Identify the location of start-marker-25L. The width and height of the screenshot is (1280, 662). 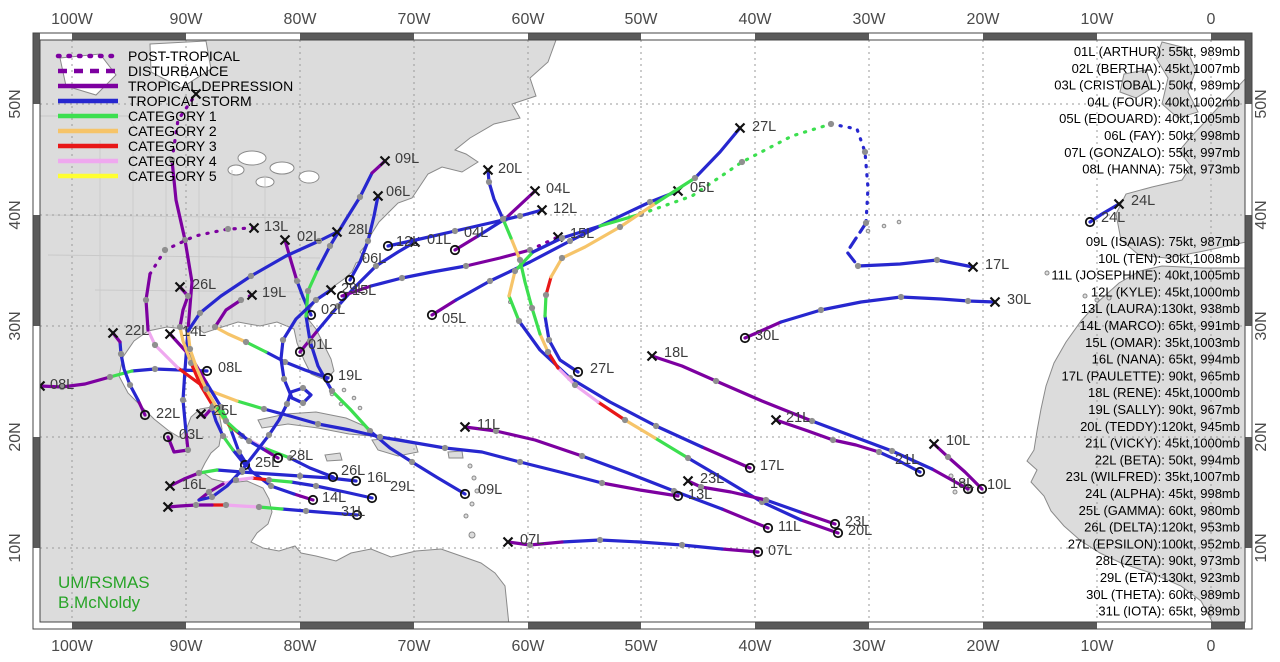
(245, 465).